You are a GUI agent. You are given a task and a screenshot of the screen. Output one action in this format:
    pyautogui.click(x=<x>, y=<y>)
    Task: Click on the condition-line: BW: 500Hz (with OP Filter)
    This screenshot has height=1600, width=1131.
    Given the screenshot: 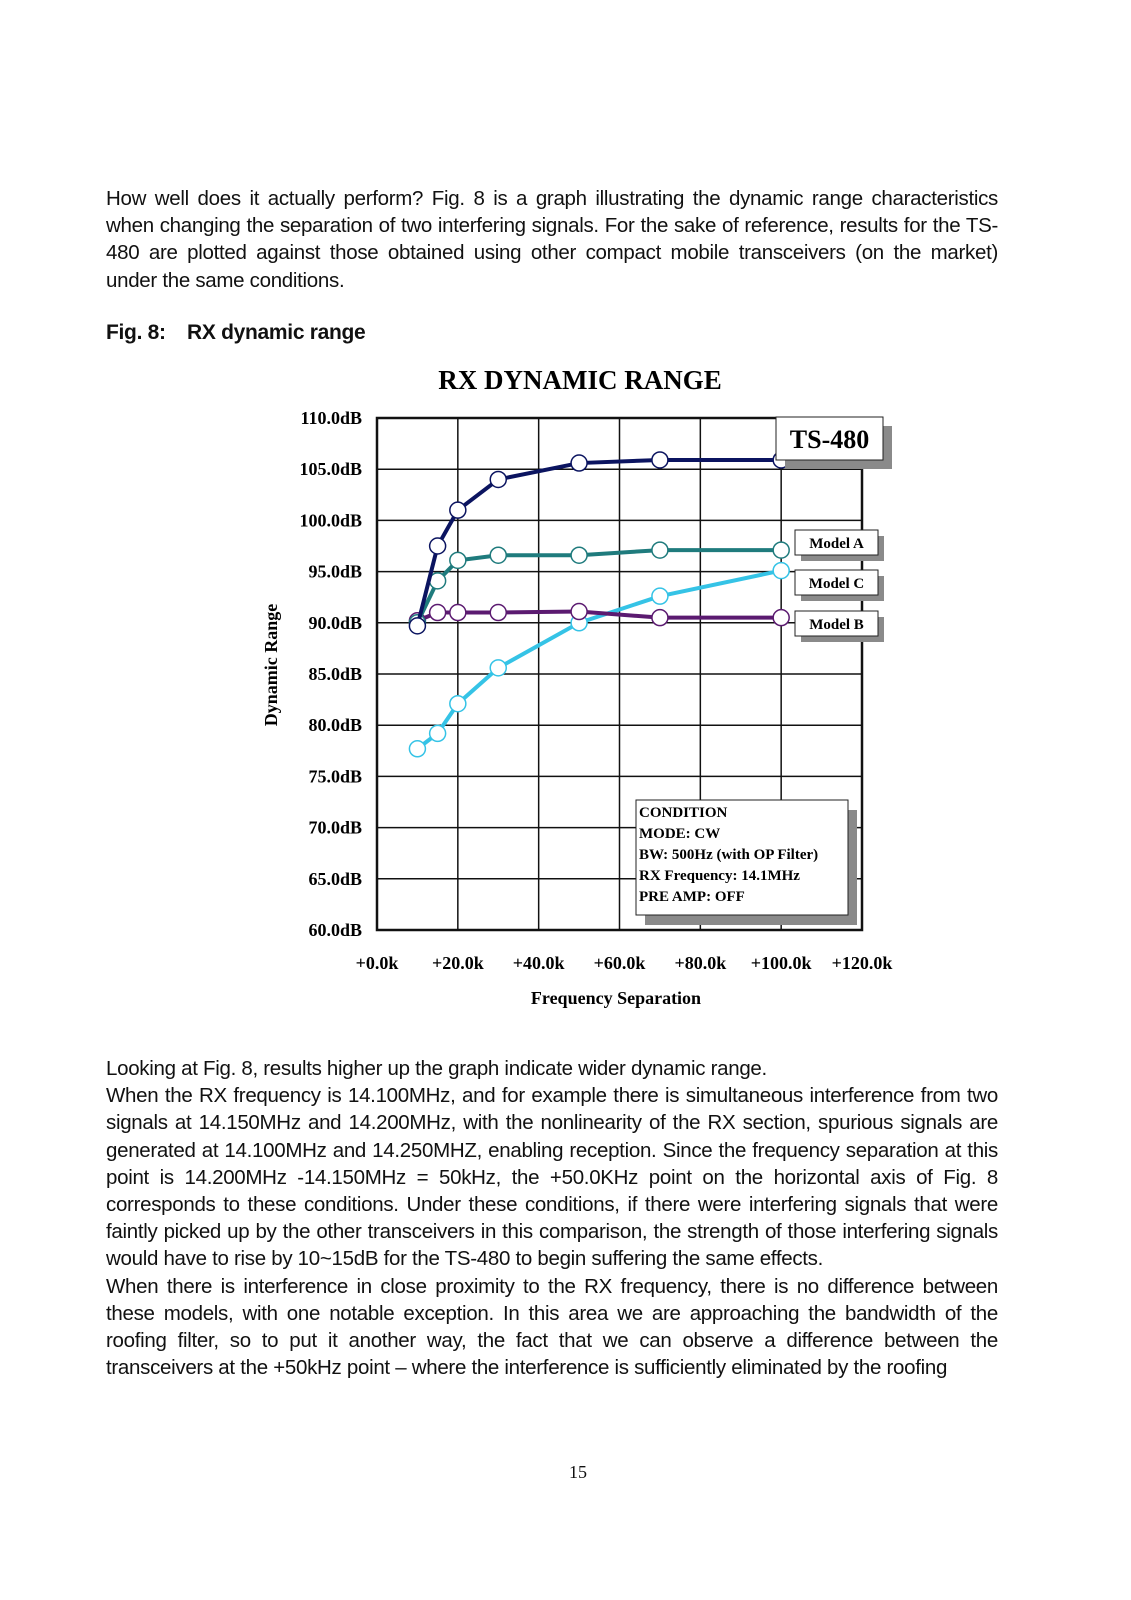 What is the action you would take?
    pyautogui.click(x=728, y=855)
    